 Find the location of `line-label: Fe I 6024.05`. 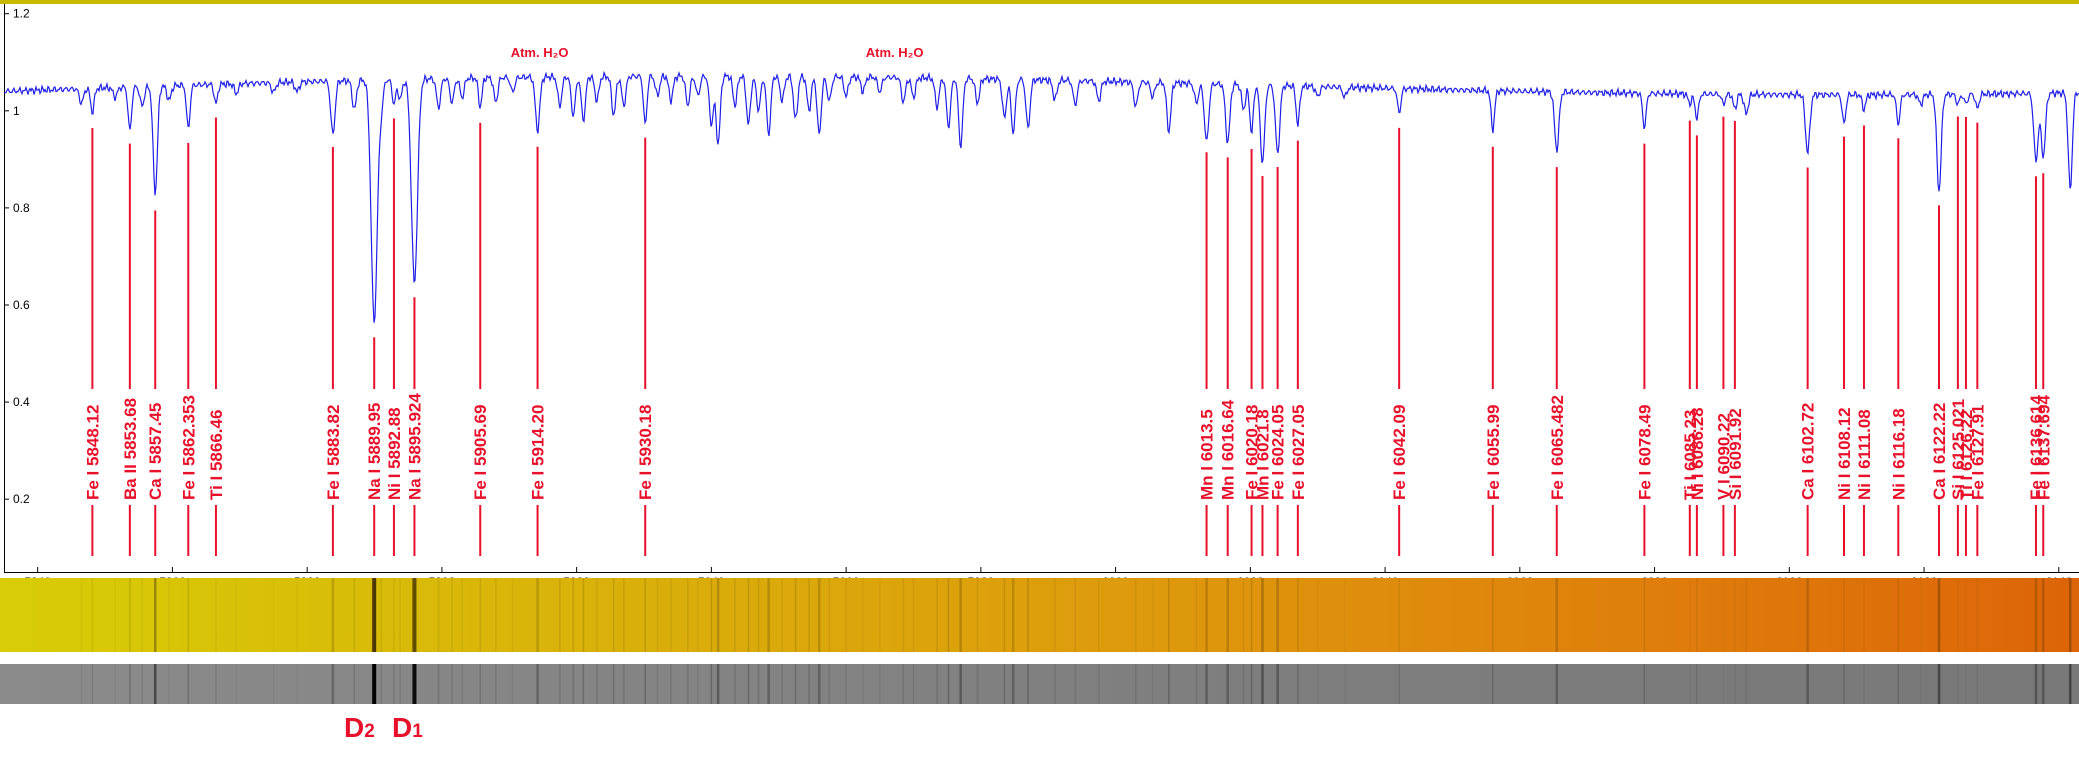

line-label: Fe I 6024.05 is located at coordinates (1278, 452).